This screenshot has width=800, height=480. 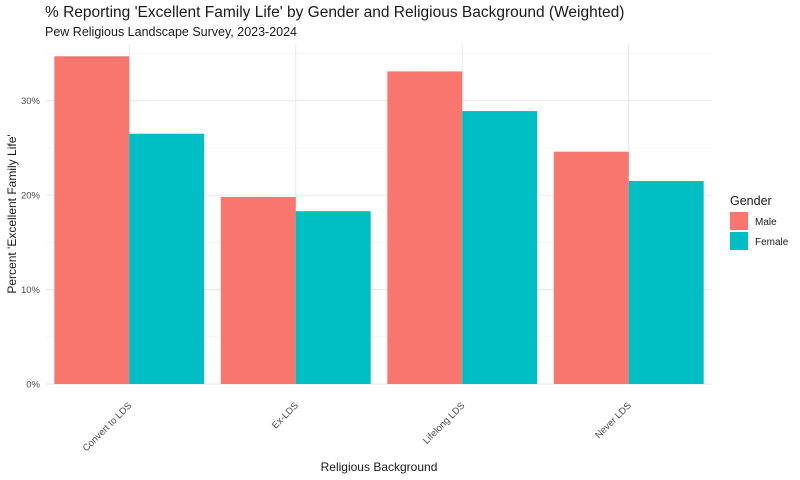 I want to click on y-tick-label: 10%, so click(x=31, y=290).